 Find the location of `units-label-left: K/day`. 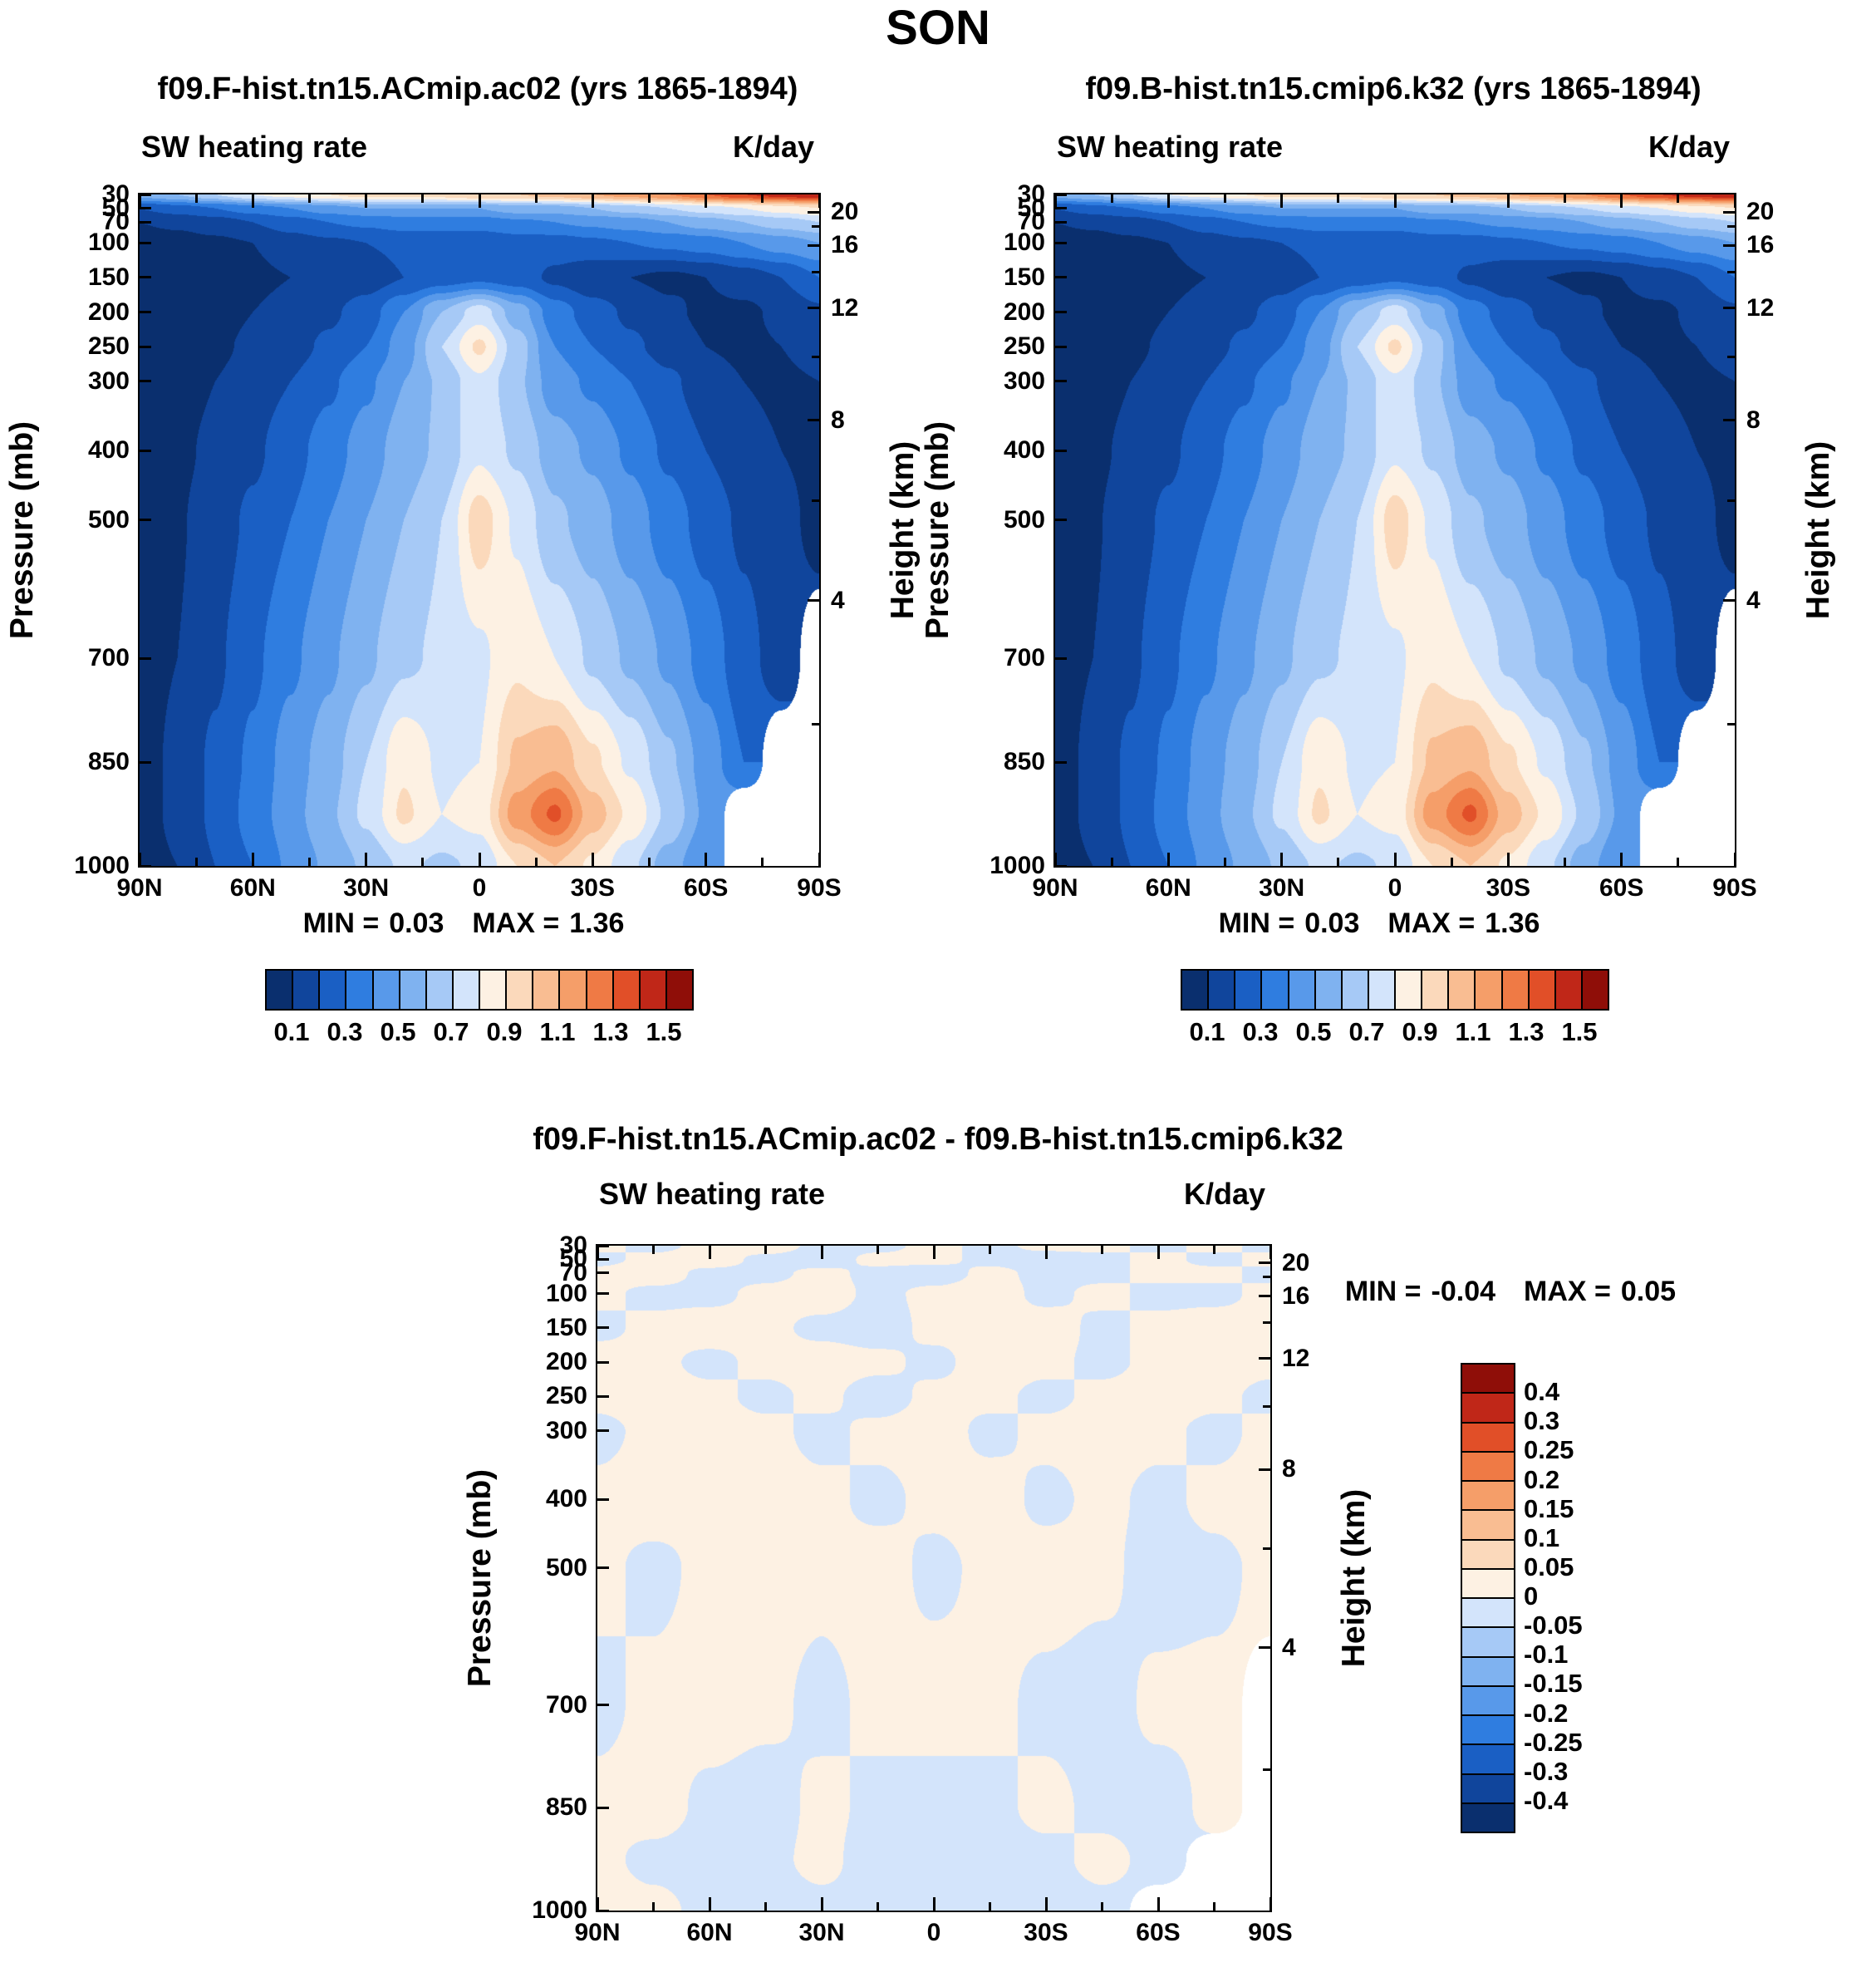

units-label-left: K/day is located at coordinates (773, 147).